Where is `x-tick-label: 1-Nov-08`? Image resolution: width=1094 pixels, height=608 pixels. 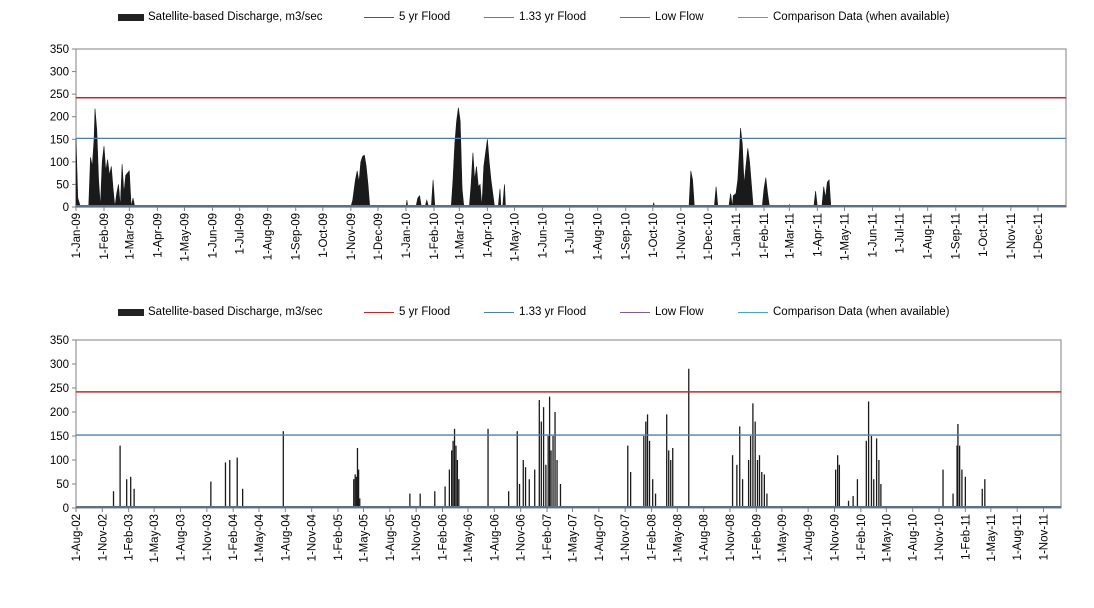
x-tick-label: 1-Nov-08 is located at coordinates (731, 537).